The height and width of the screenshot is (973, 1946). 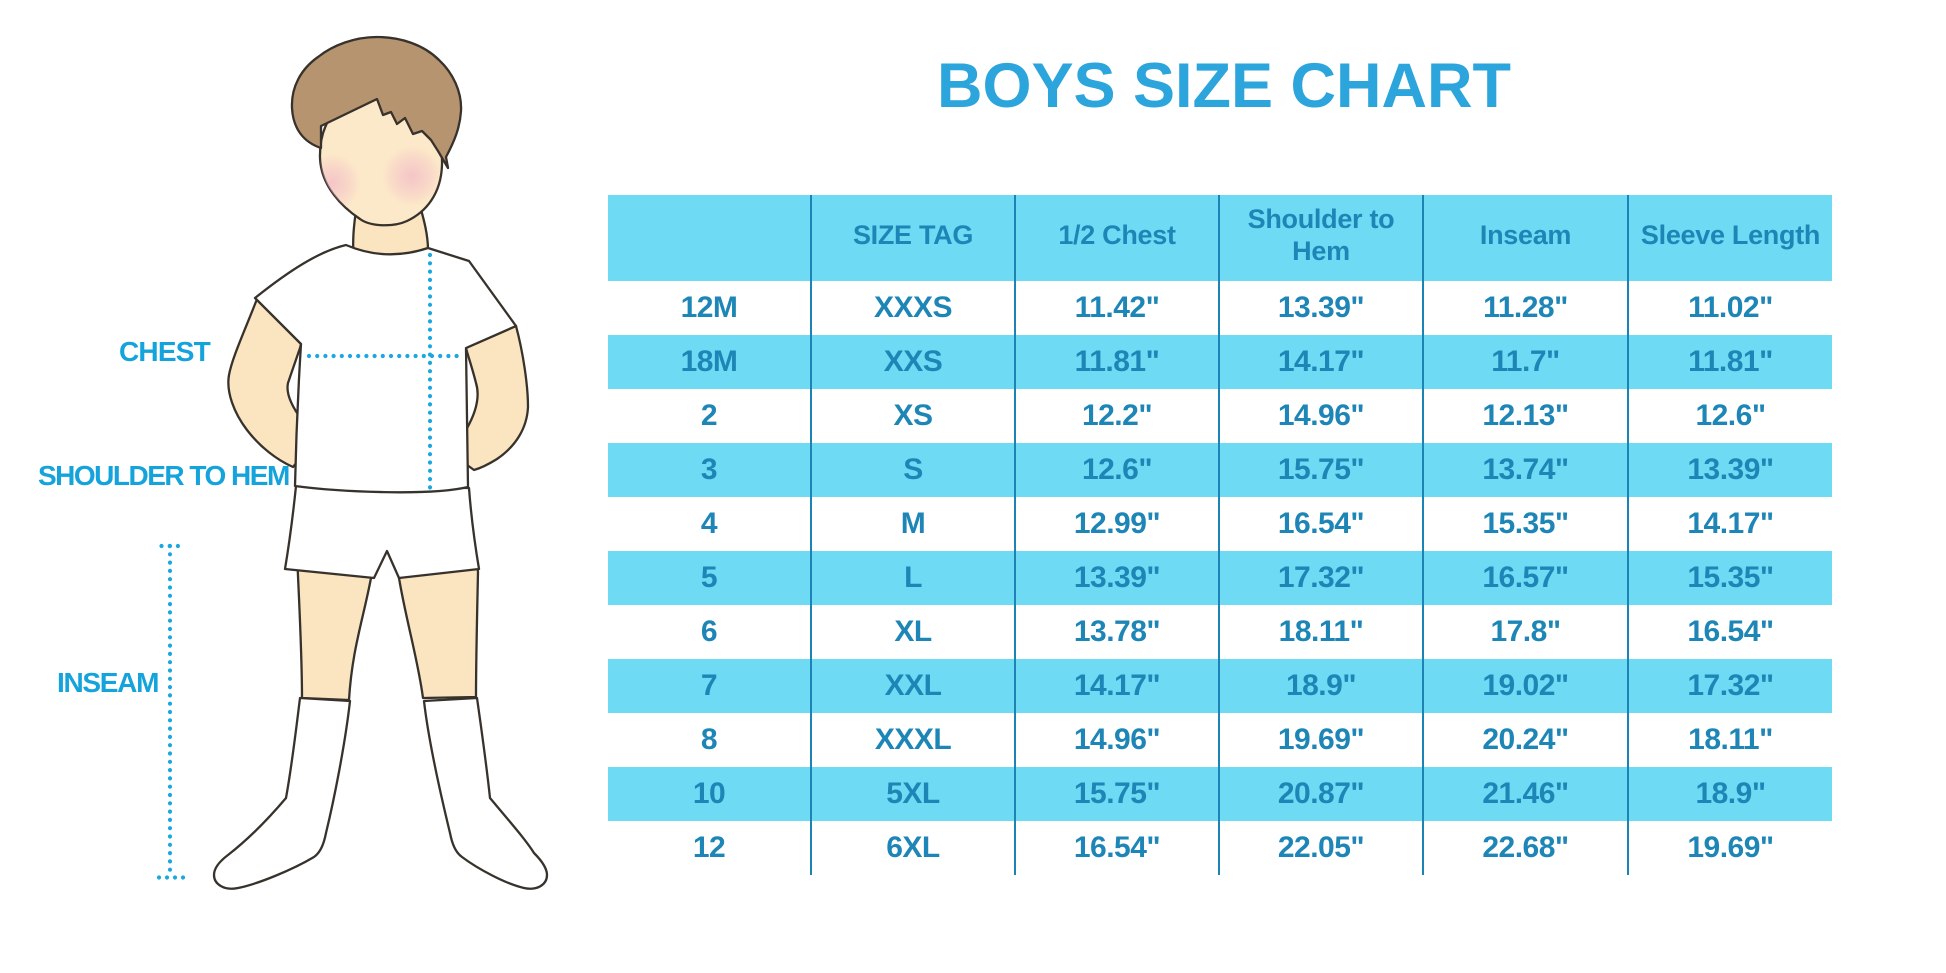 What do you see at coordinates (165, 351) in the screenshot?
I see `svg-text: CHEST` at bounding box center [165, 351].